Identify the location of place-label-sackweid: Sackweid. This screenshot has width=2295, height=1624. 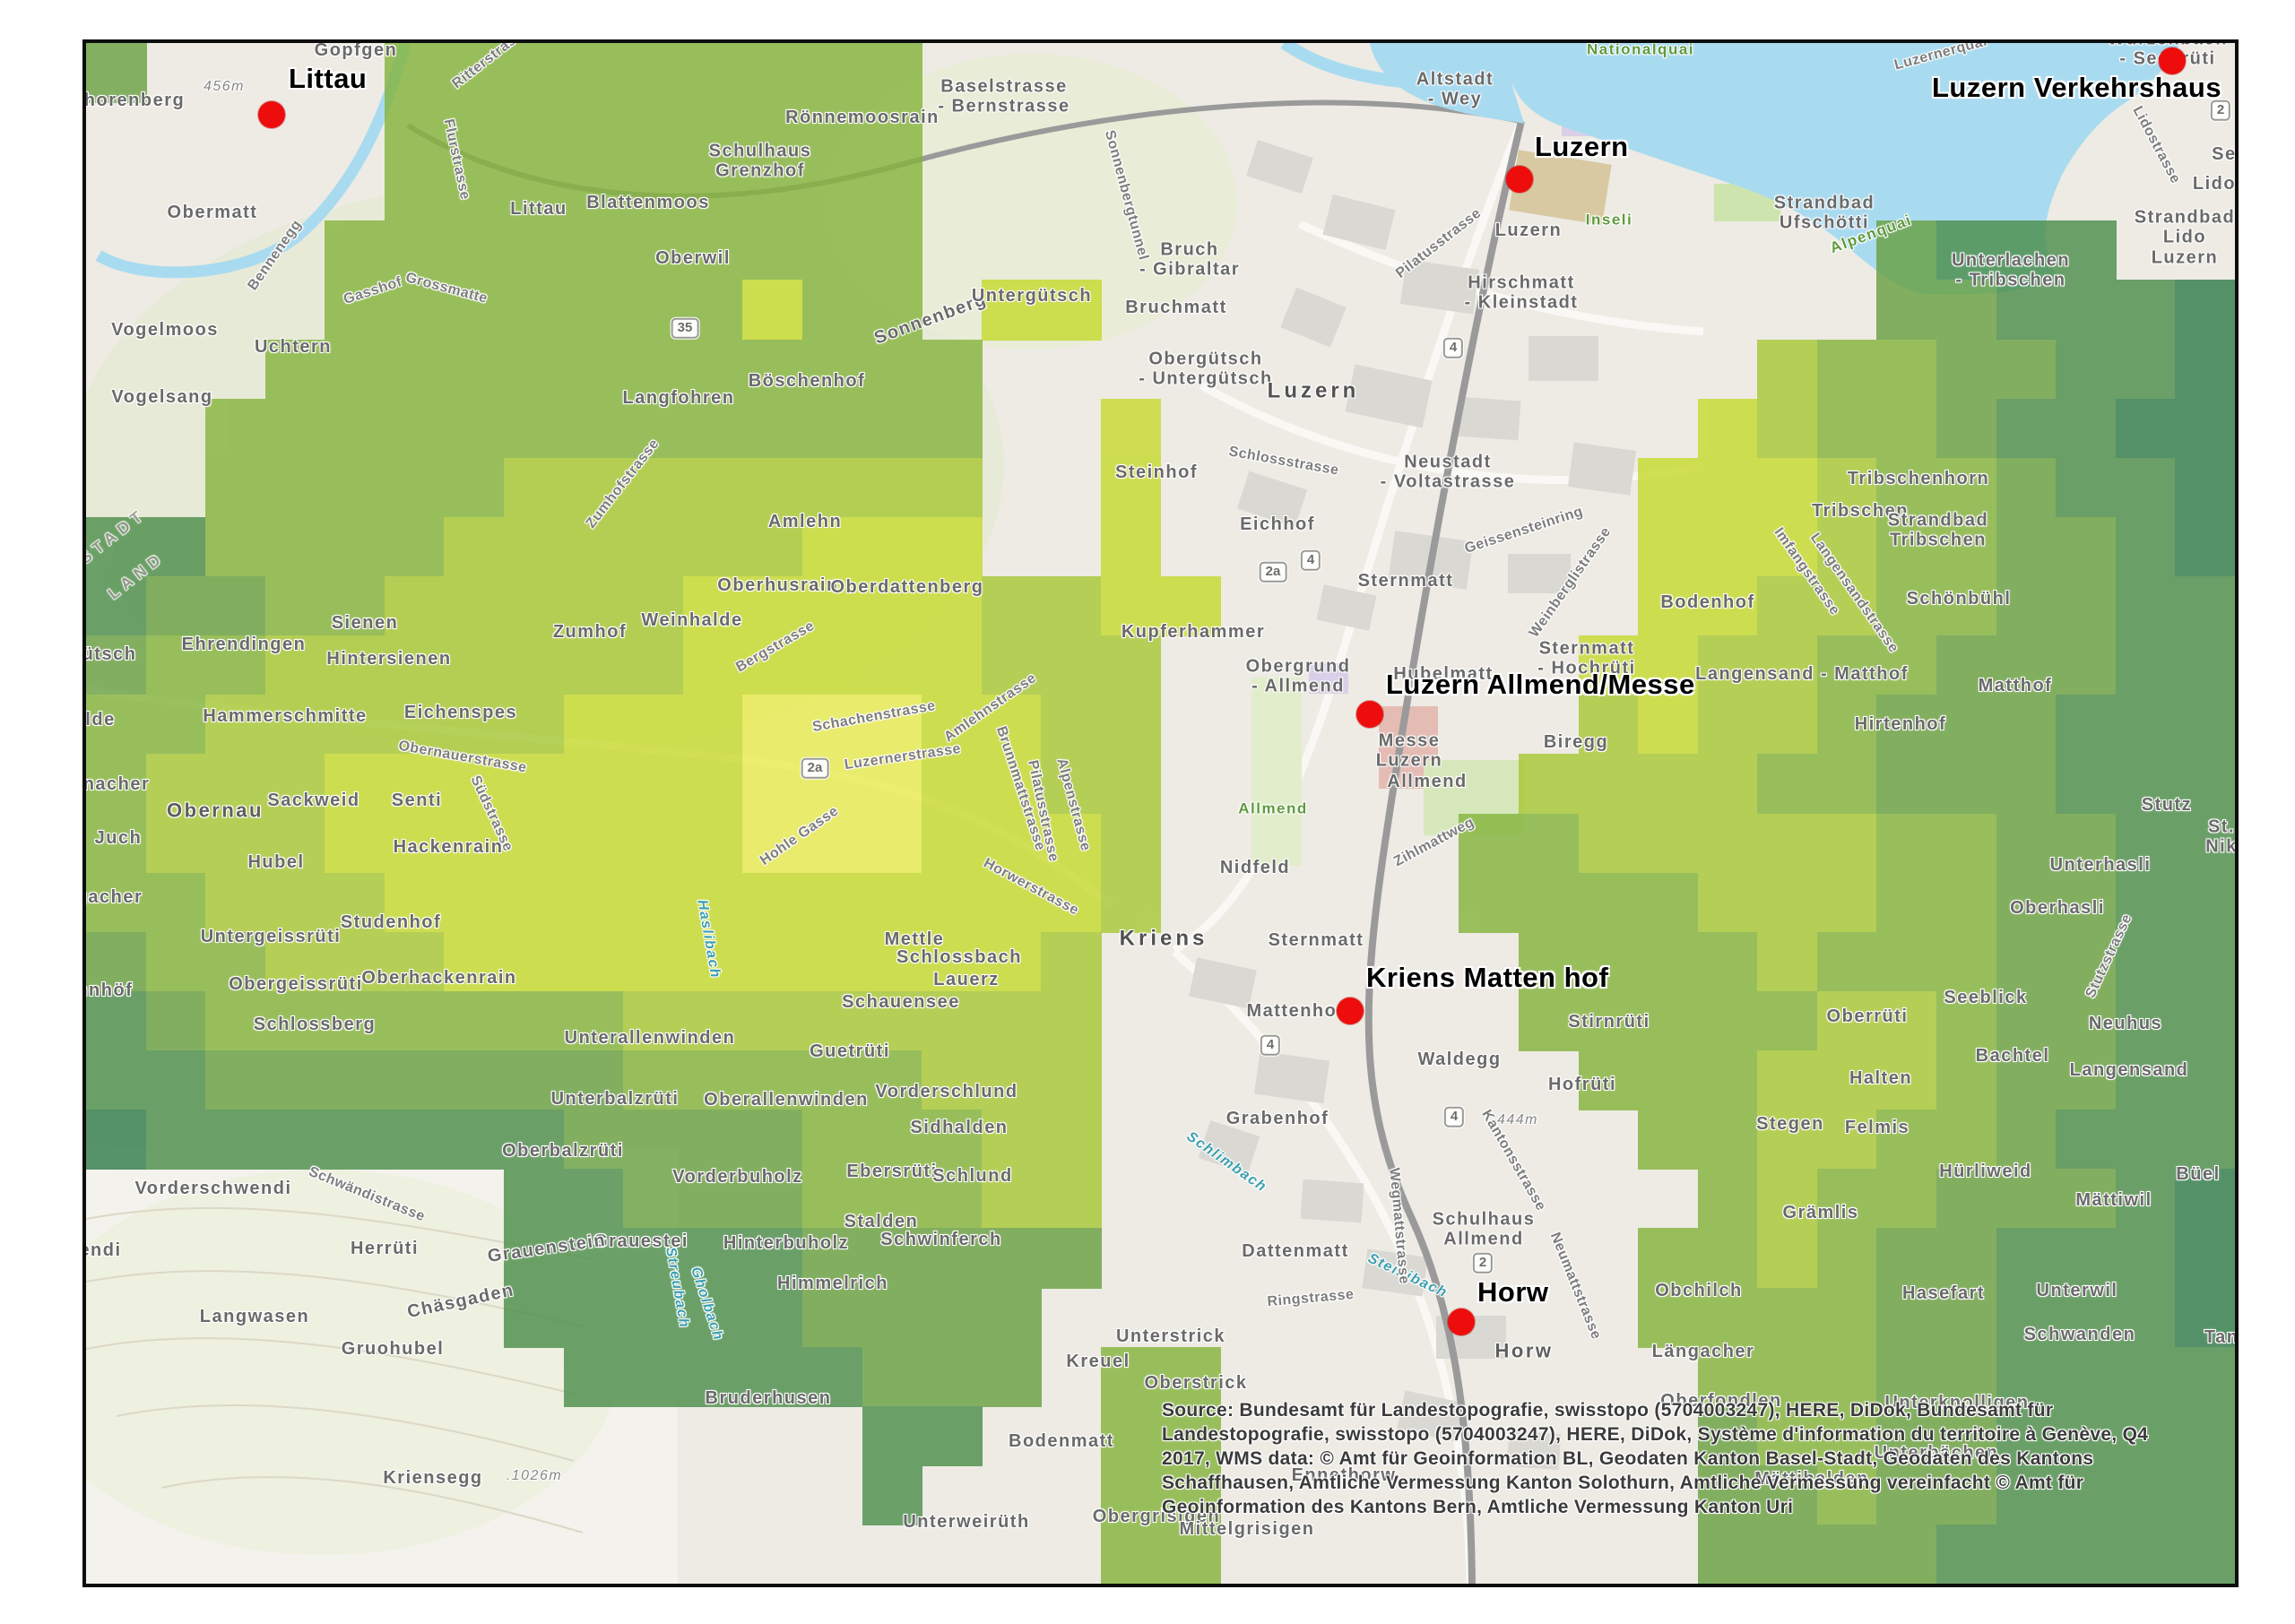
(313, 800).